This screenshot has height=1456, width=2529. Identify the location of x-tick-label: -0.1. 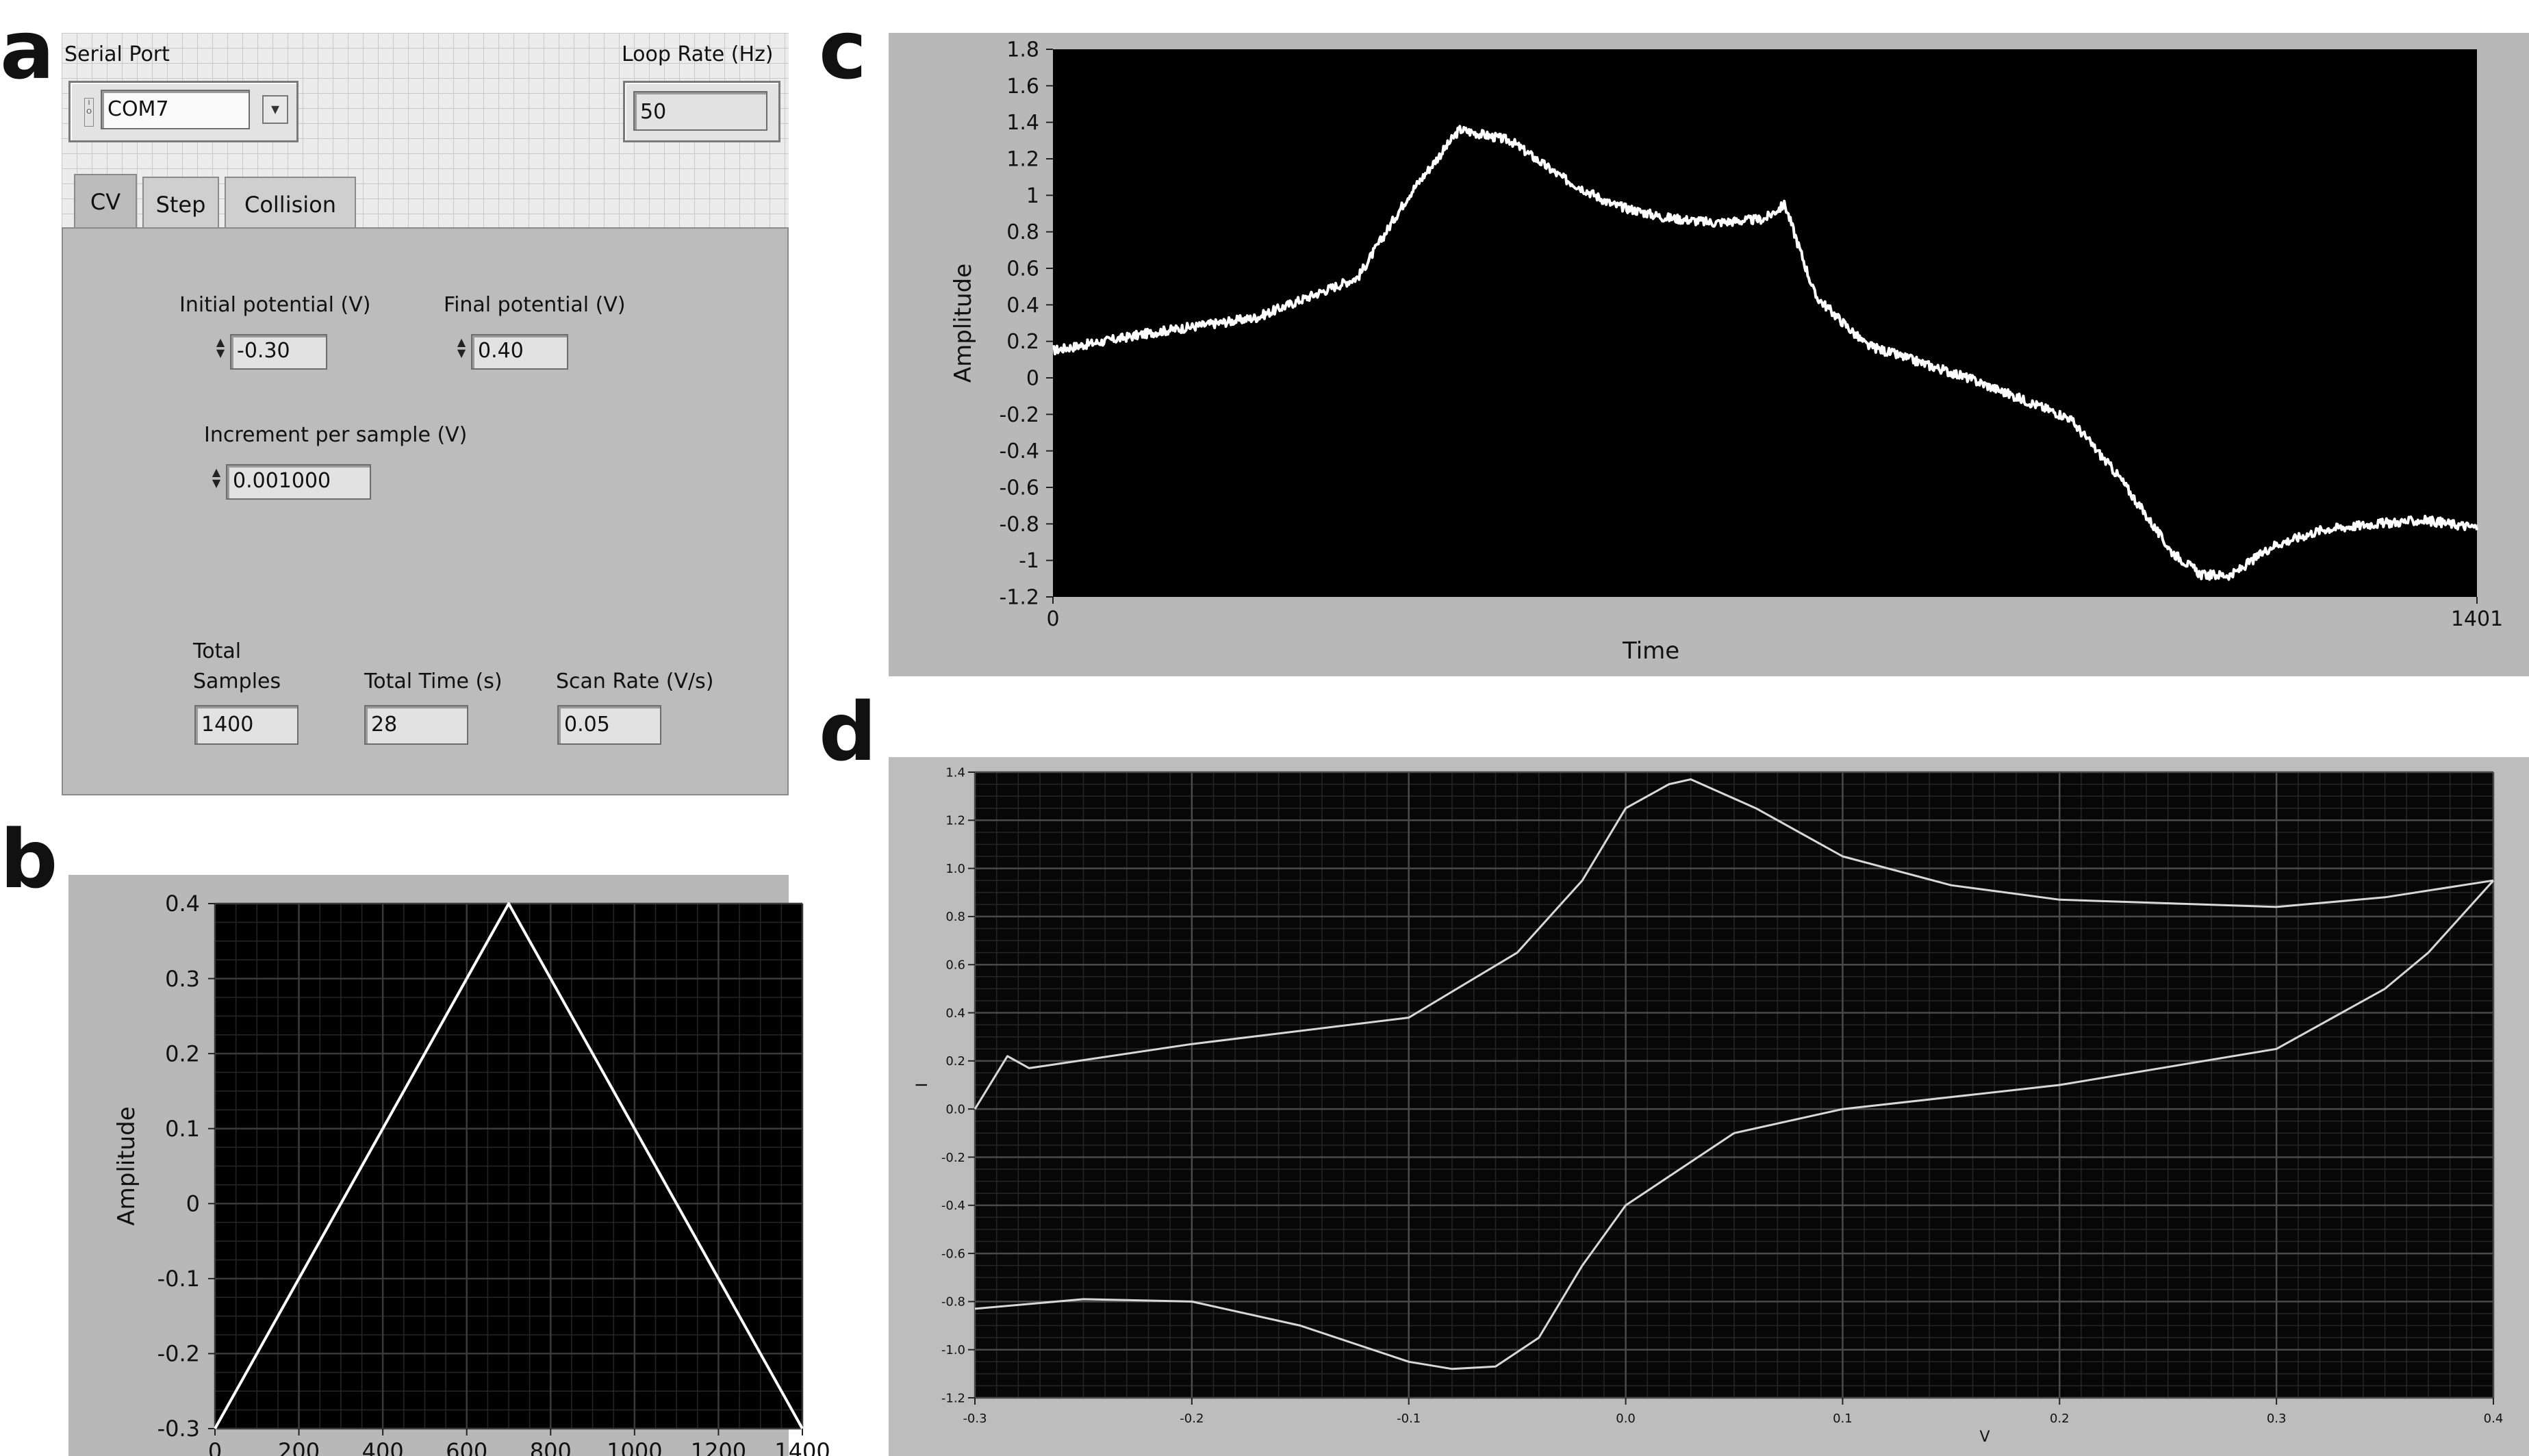
(1409, 1419).